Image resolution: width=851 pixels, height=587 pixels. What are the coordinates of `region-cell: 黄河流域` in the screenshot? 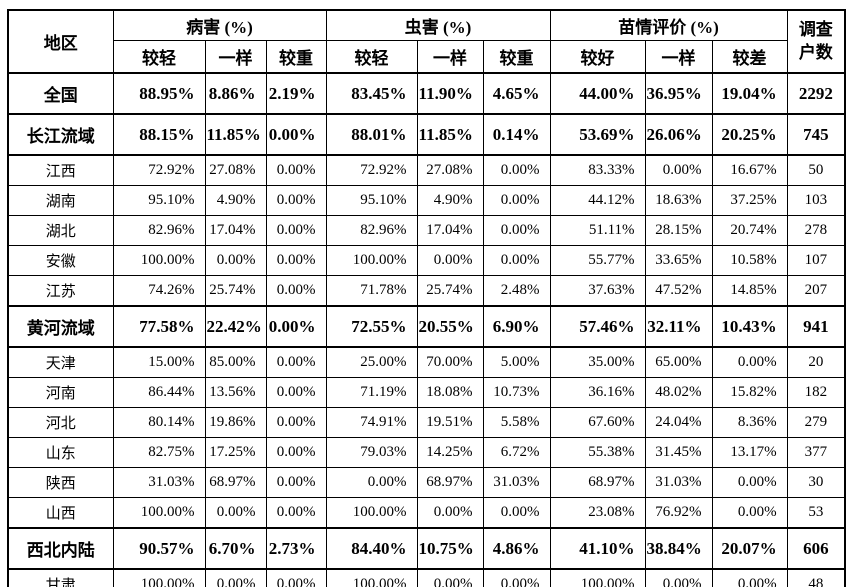 It's located at (60, 326).